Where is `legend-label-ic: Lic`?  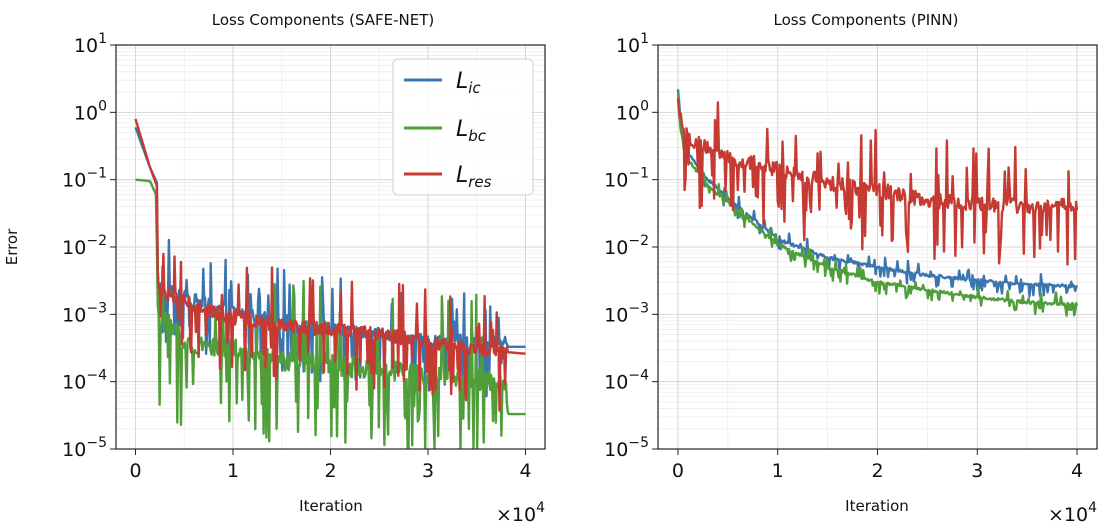
legend-label-ic: Lic is located at coordinates (468, 83).